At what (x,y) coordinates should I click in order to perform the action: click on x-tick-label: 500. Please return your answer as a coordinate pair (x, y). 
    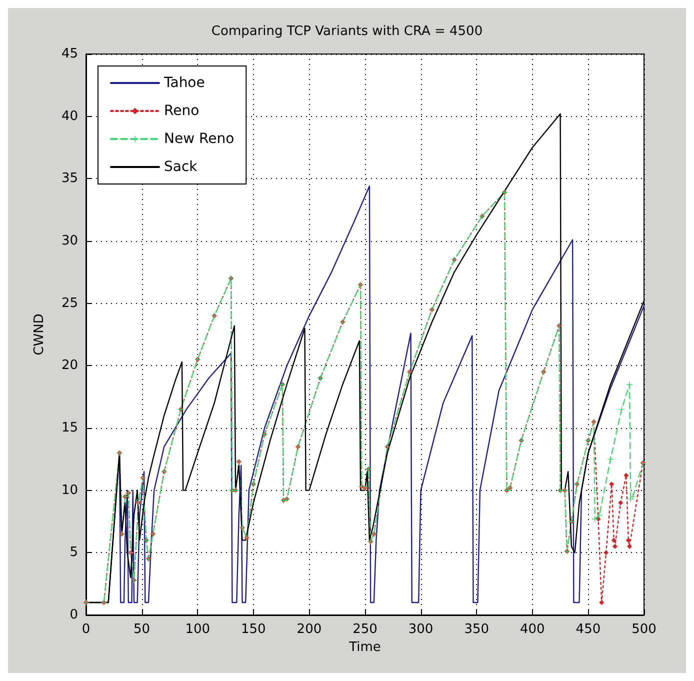
    Looking at the image, I should click on (644, 629).